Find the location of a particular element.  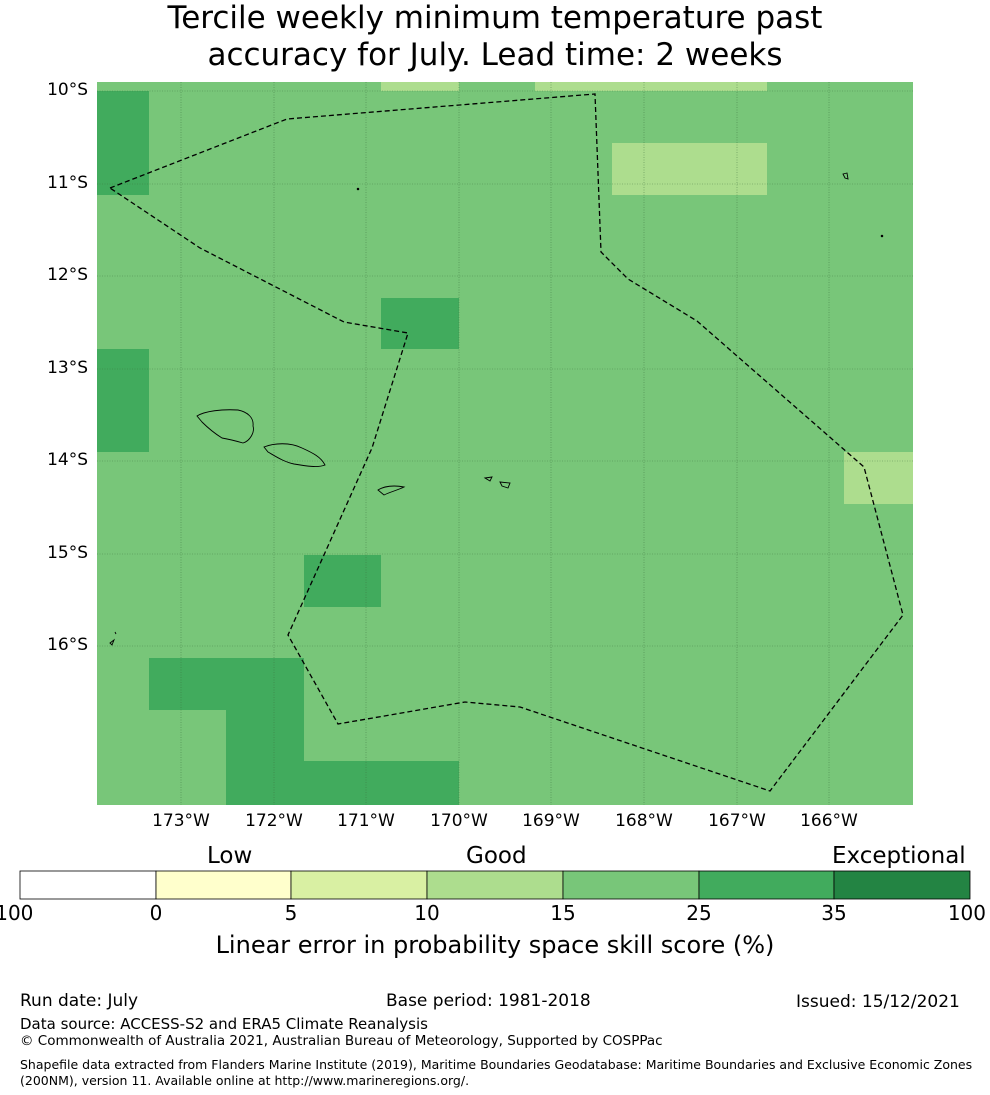

lat-label: 14°S is located at coordinates (67, 460).